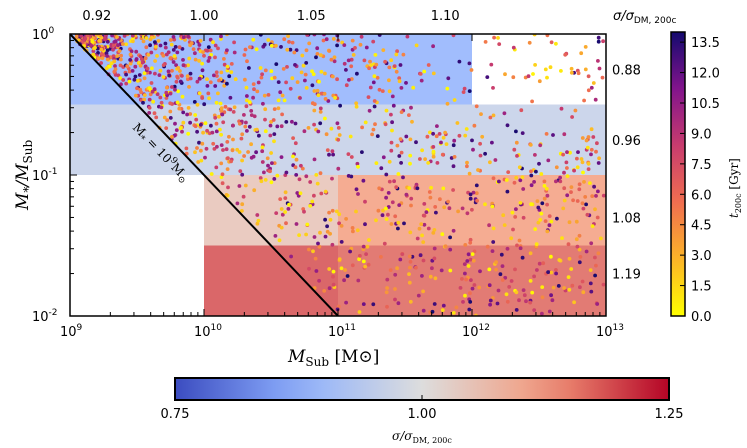  What do you see at coordinates (701, 256) in the screenshot?
I see `time-colorbar-tick-label: 3.0` at bounding box center [701, 256].